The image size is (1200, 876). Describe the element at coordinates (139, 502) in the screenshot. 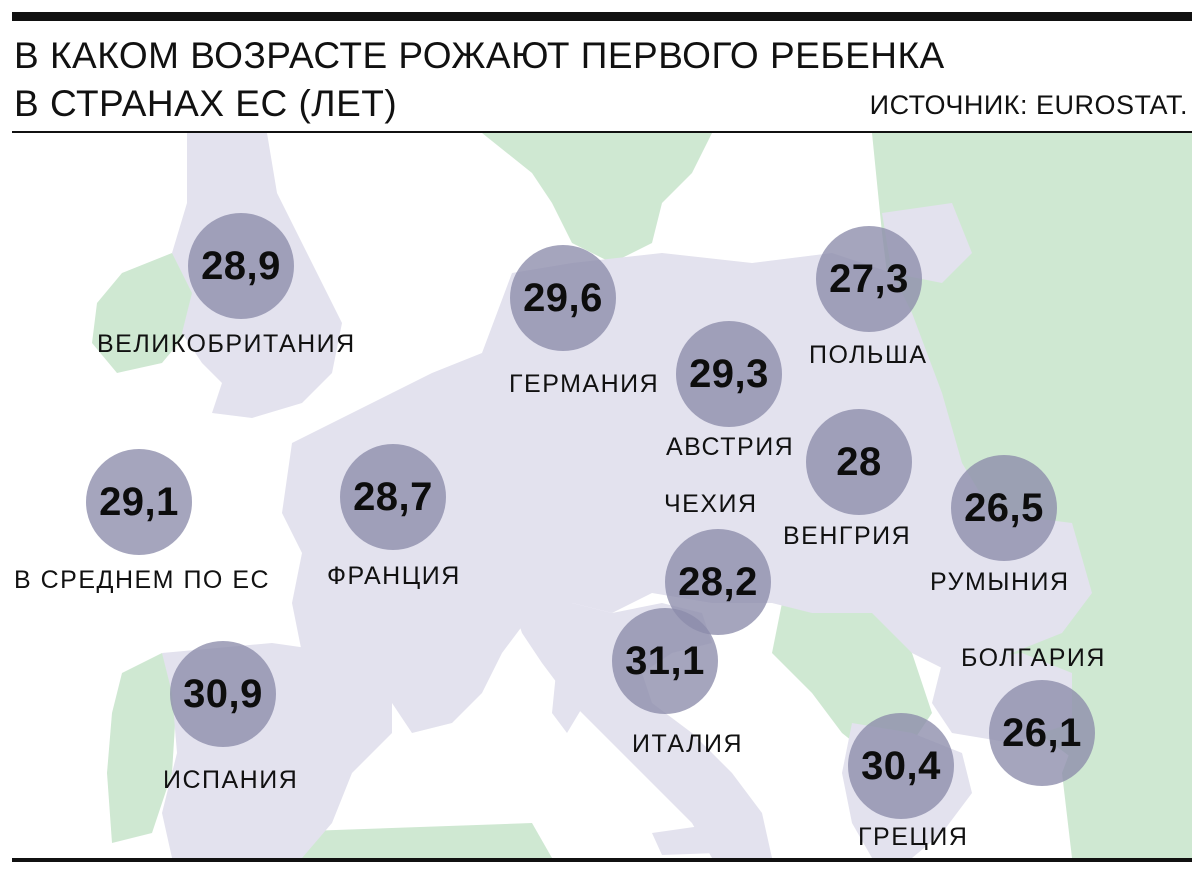

I see `country-4-value-bubble: 29,1` at that location.